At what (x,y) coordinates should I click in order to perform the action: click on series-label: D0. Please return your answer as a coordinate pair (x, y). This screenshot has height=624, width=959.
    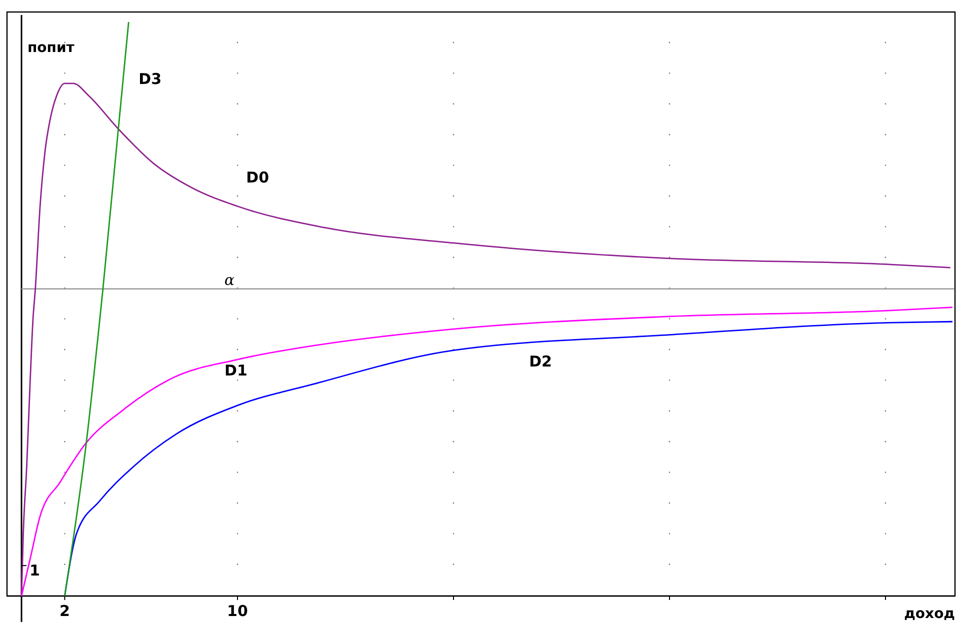
    Looking at the image, I should click on (258, 177).